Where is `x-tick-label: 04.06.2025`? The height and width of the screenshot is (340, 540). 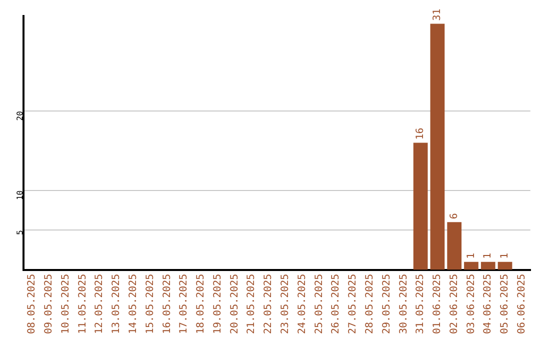
x-tick-label: 04.06.2025 is located at coordinates (488, 304).